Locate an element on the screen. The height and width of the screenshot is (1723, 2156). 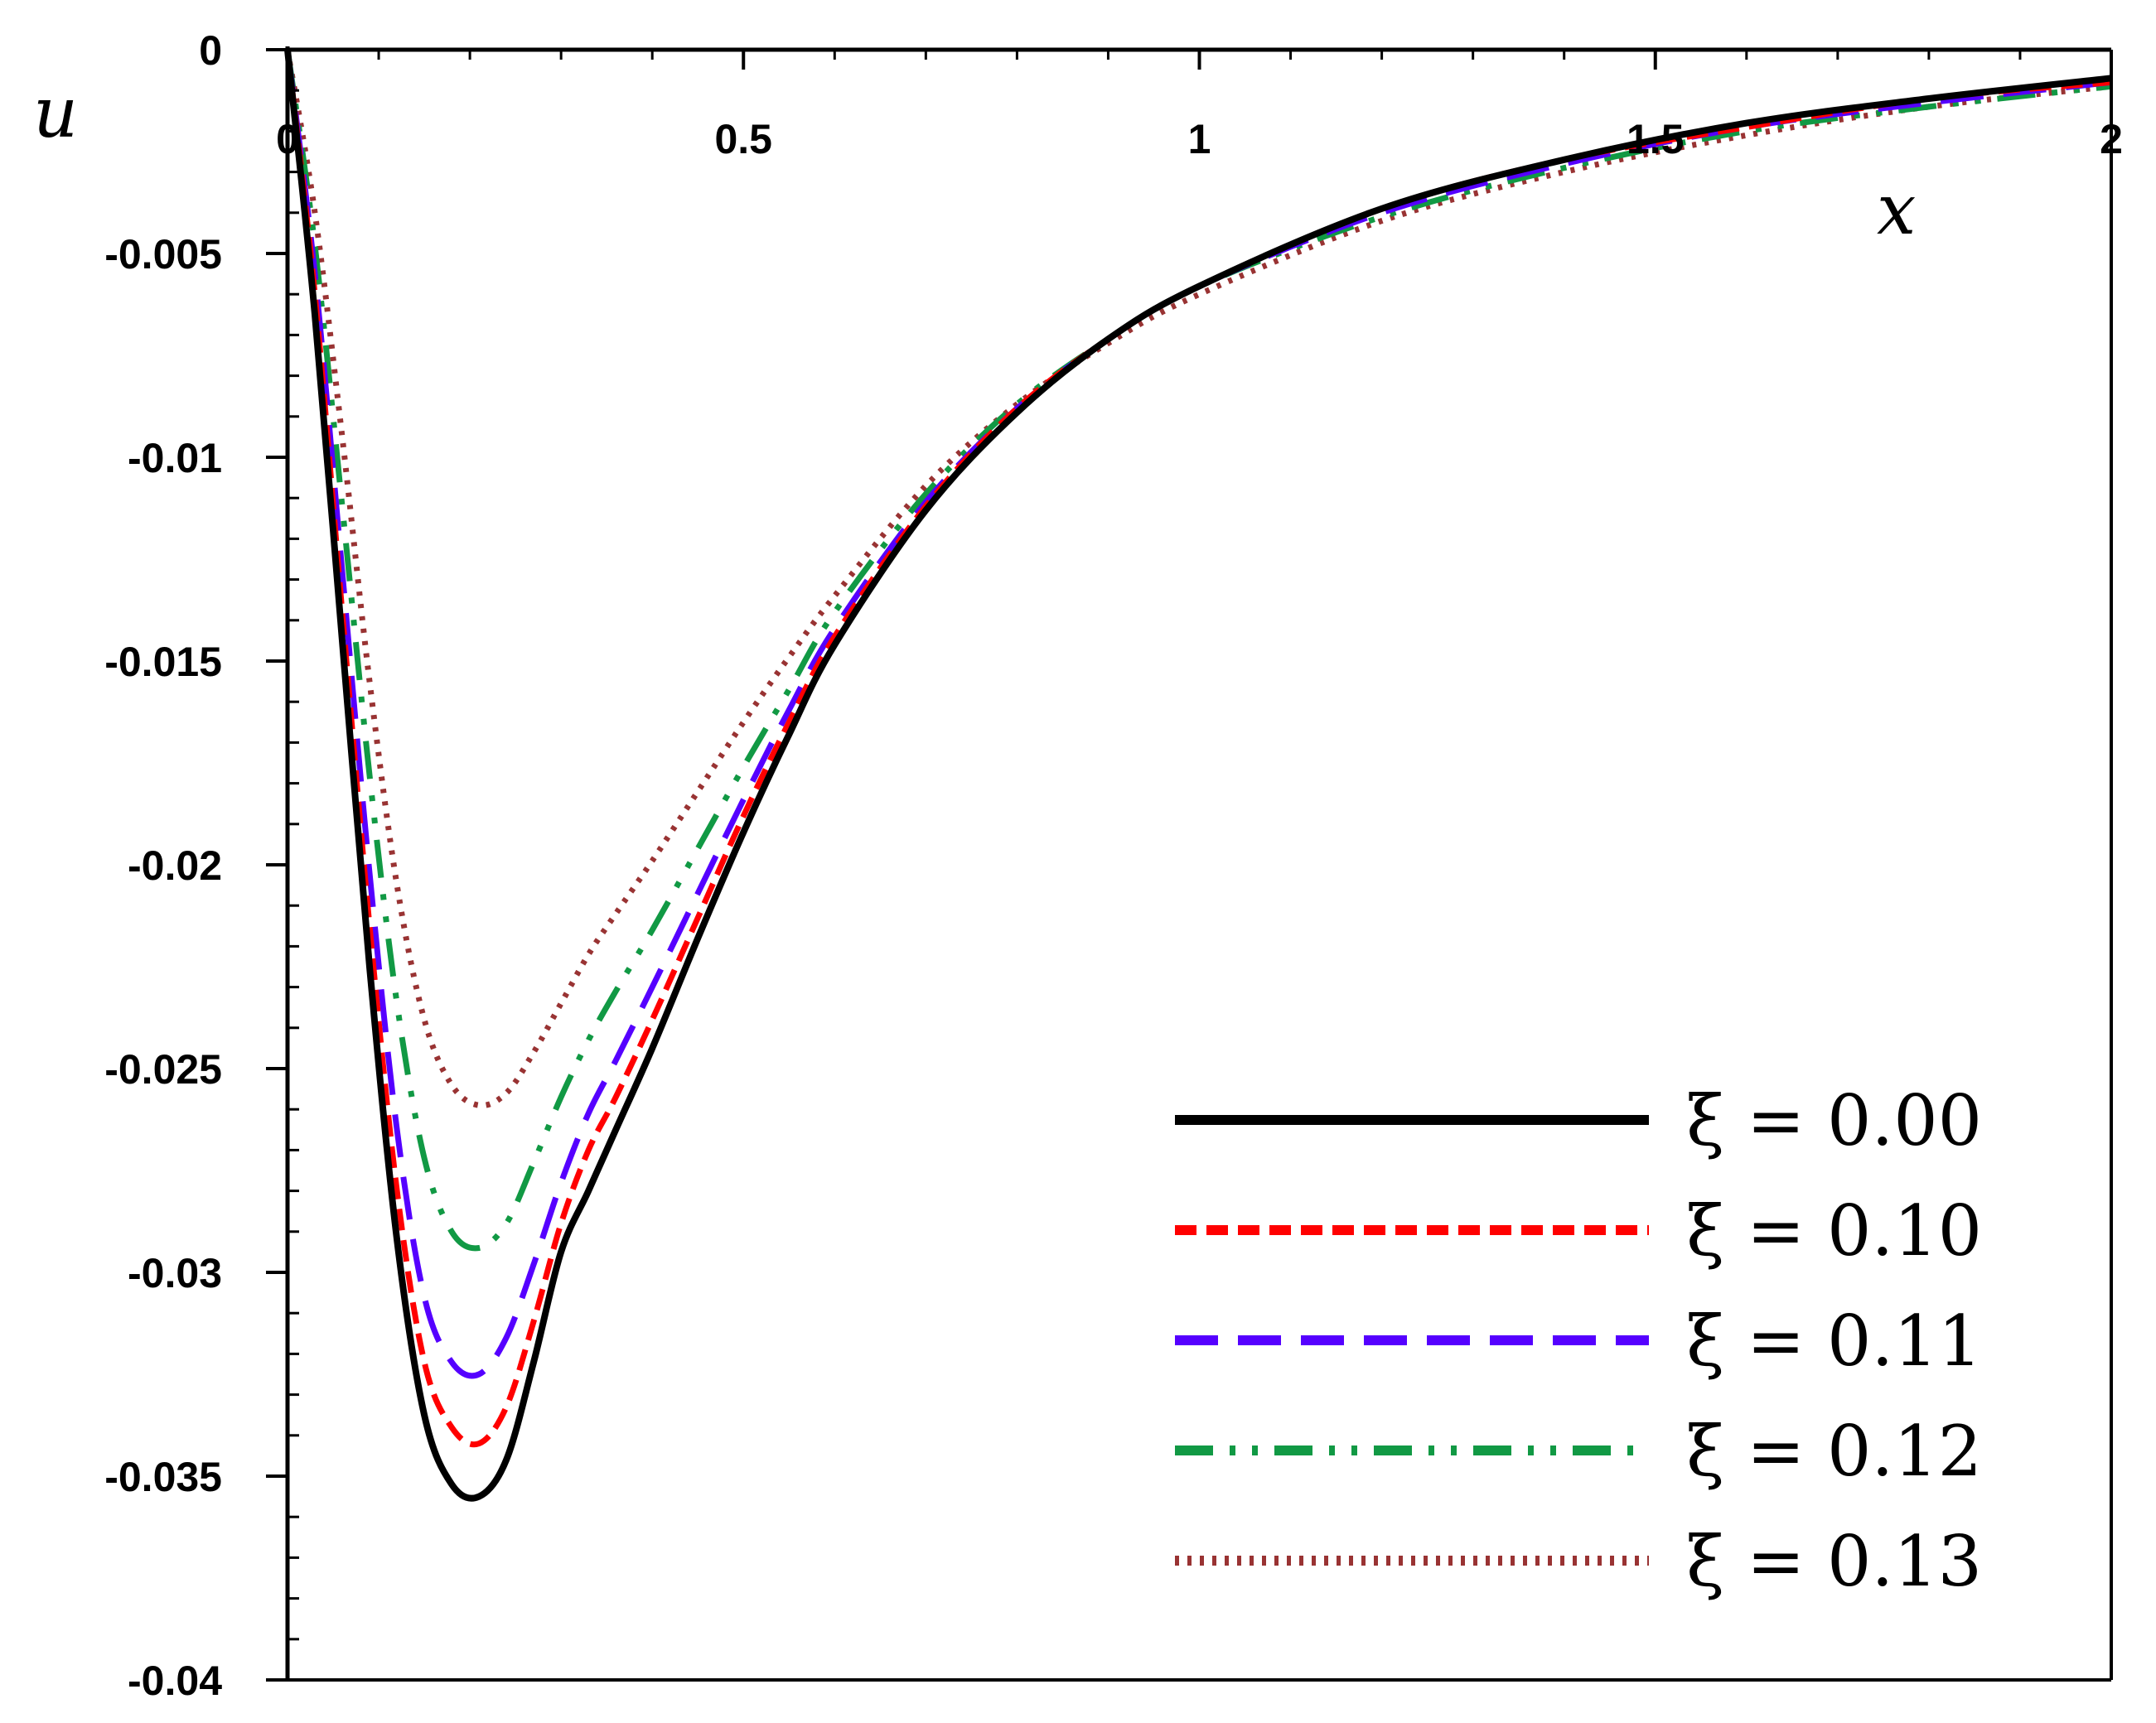
x-tick-label: 1 is located at coordinates (1199, 139).